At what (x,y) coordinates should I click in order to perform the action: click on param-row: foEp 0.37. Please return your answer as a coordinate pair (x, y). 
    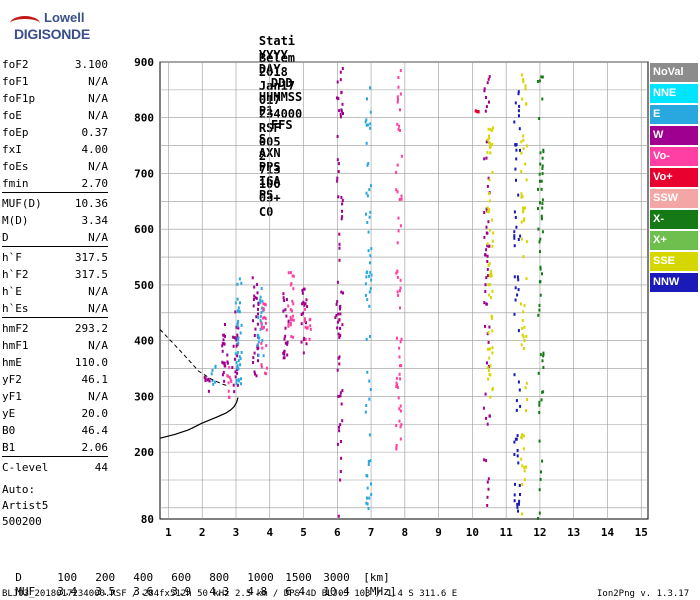
    Looking at the image, I should click on (55, 132).